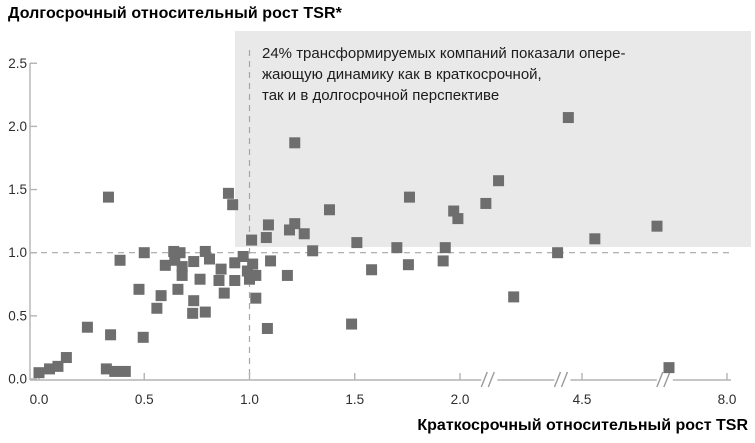  I want to click on x-tick-label: 0.5, so click(144, 399).